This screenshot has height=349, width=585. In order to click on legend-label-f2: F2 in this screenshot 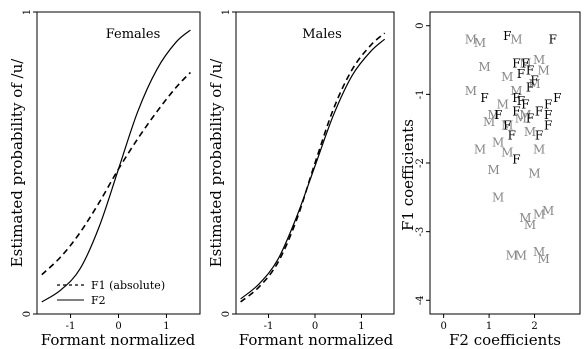, I will do `click(98, 300)`.